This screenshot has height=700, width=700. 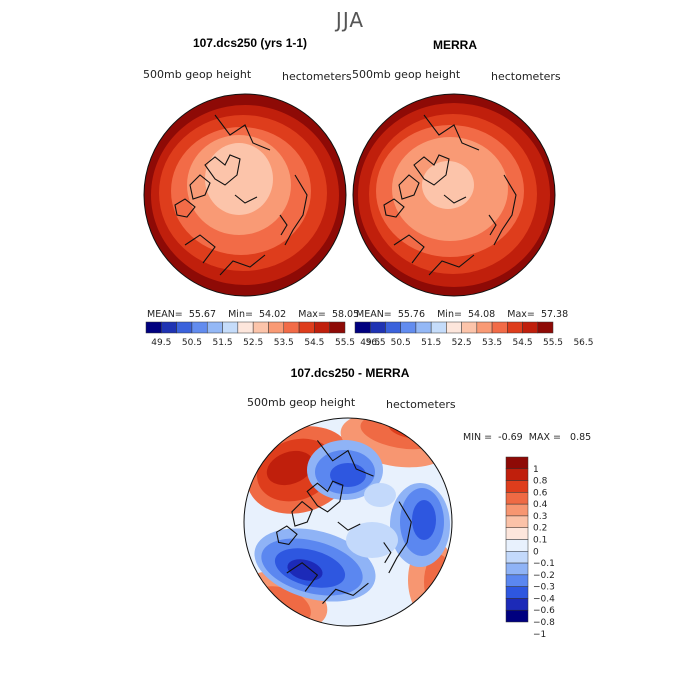 I want to click on panel-3-variable-label: 500mb geop height, so click(x=301, y=402).